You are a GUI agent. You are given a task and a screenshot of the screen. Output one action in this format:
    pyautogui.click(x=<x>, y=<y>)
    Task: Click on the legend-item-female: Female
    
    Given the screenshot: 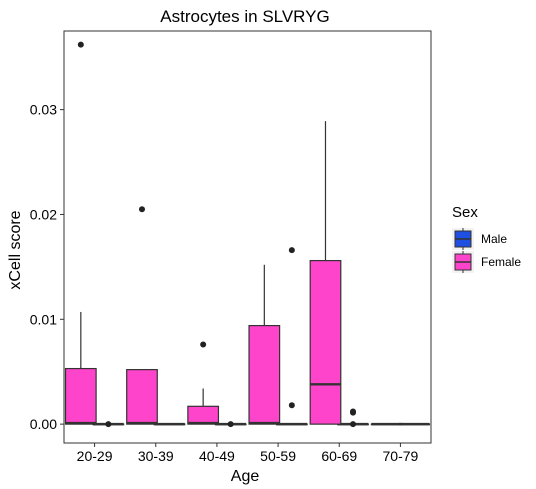 What is the action you would take?
    pyautogui.click(x=486, y=262)
    